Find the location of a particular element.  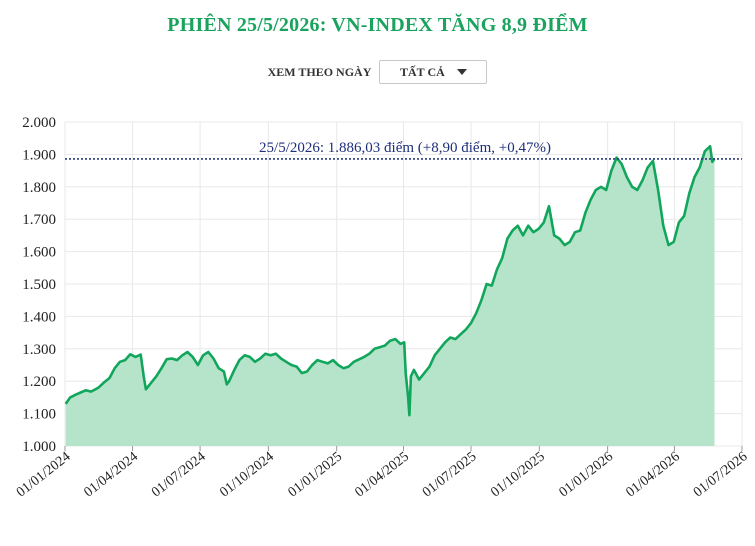

x-tick-label: 01/07/2025 is located at coordinates (449, 474).